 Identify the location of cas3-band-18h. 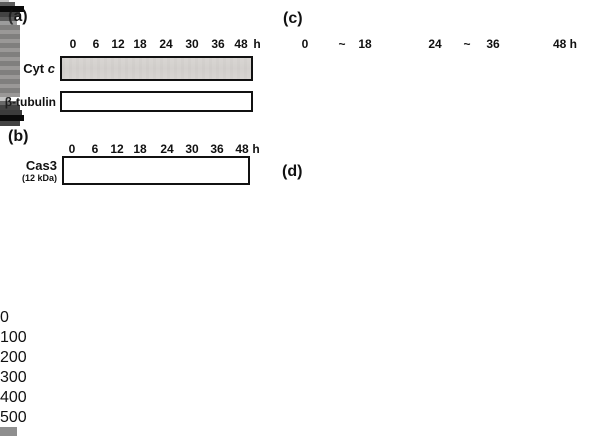
(4, 100).